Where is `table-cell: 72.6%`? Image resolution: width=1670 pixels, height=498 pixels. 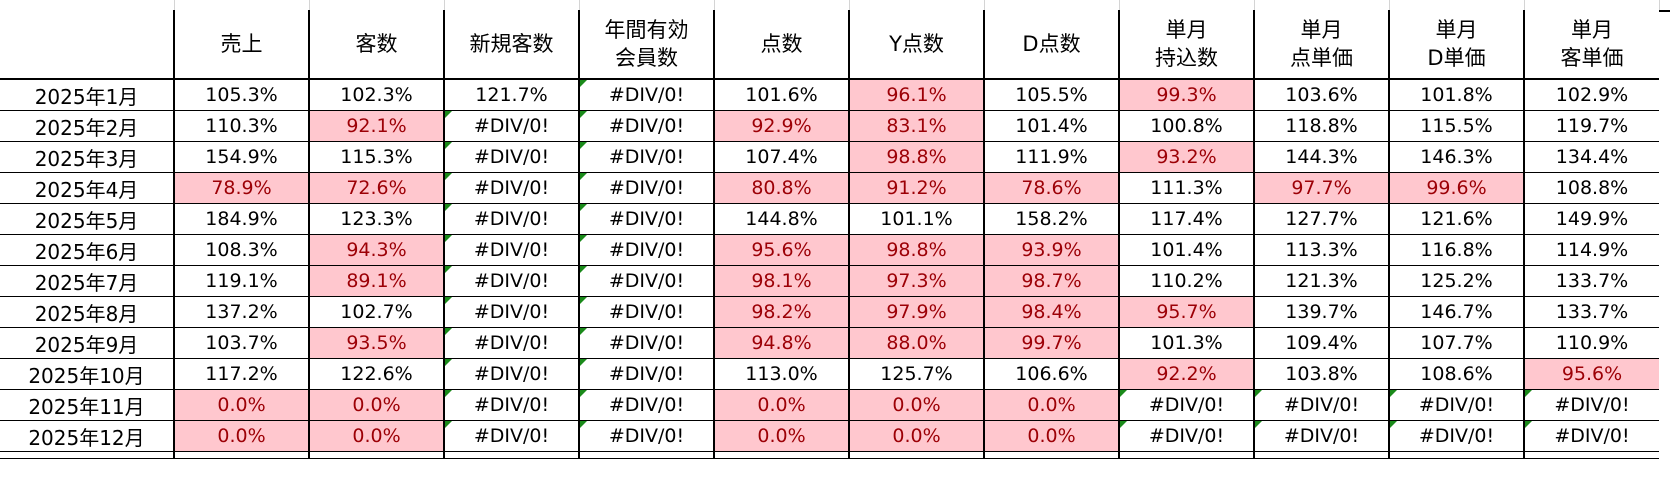
table-cell: 72.6% is located at coordinates (376, 188).